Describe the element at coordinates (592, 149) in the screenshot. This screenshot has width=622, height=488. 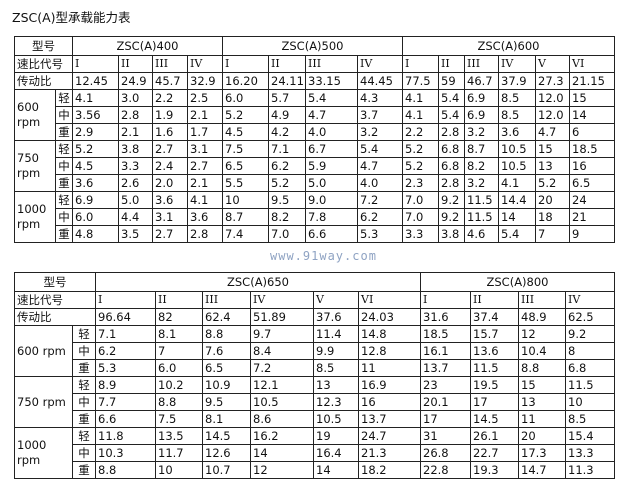
I see `capacity-value: 18.5` at that location.